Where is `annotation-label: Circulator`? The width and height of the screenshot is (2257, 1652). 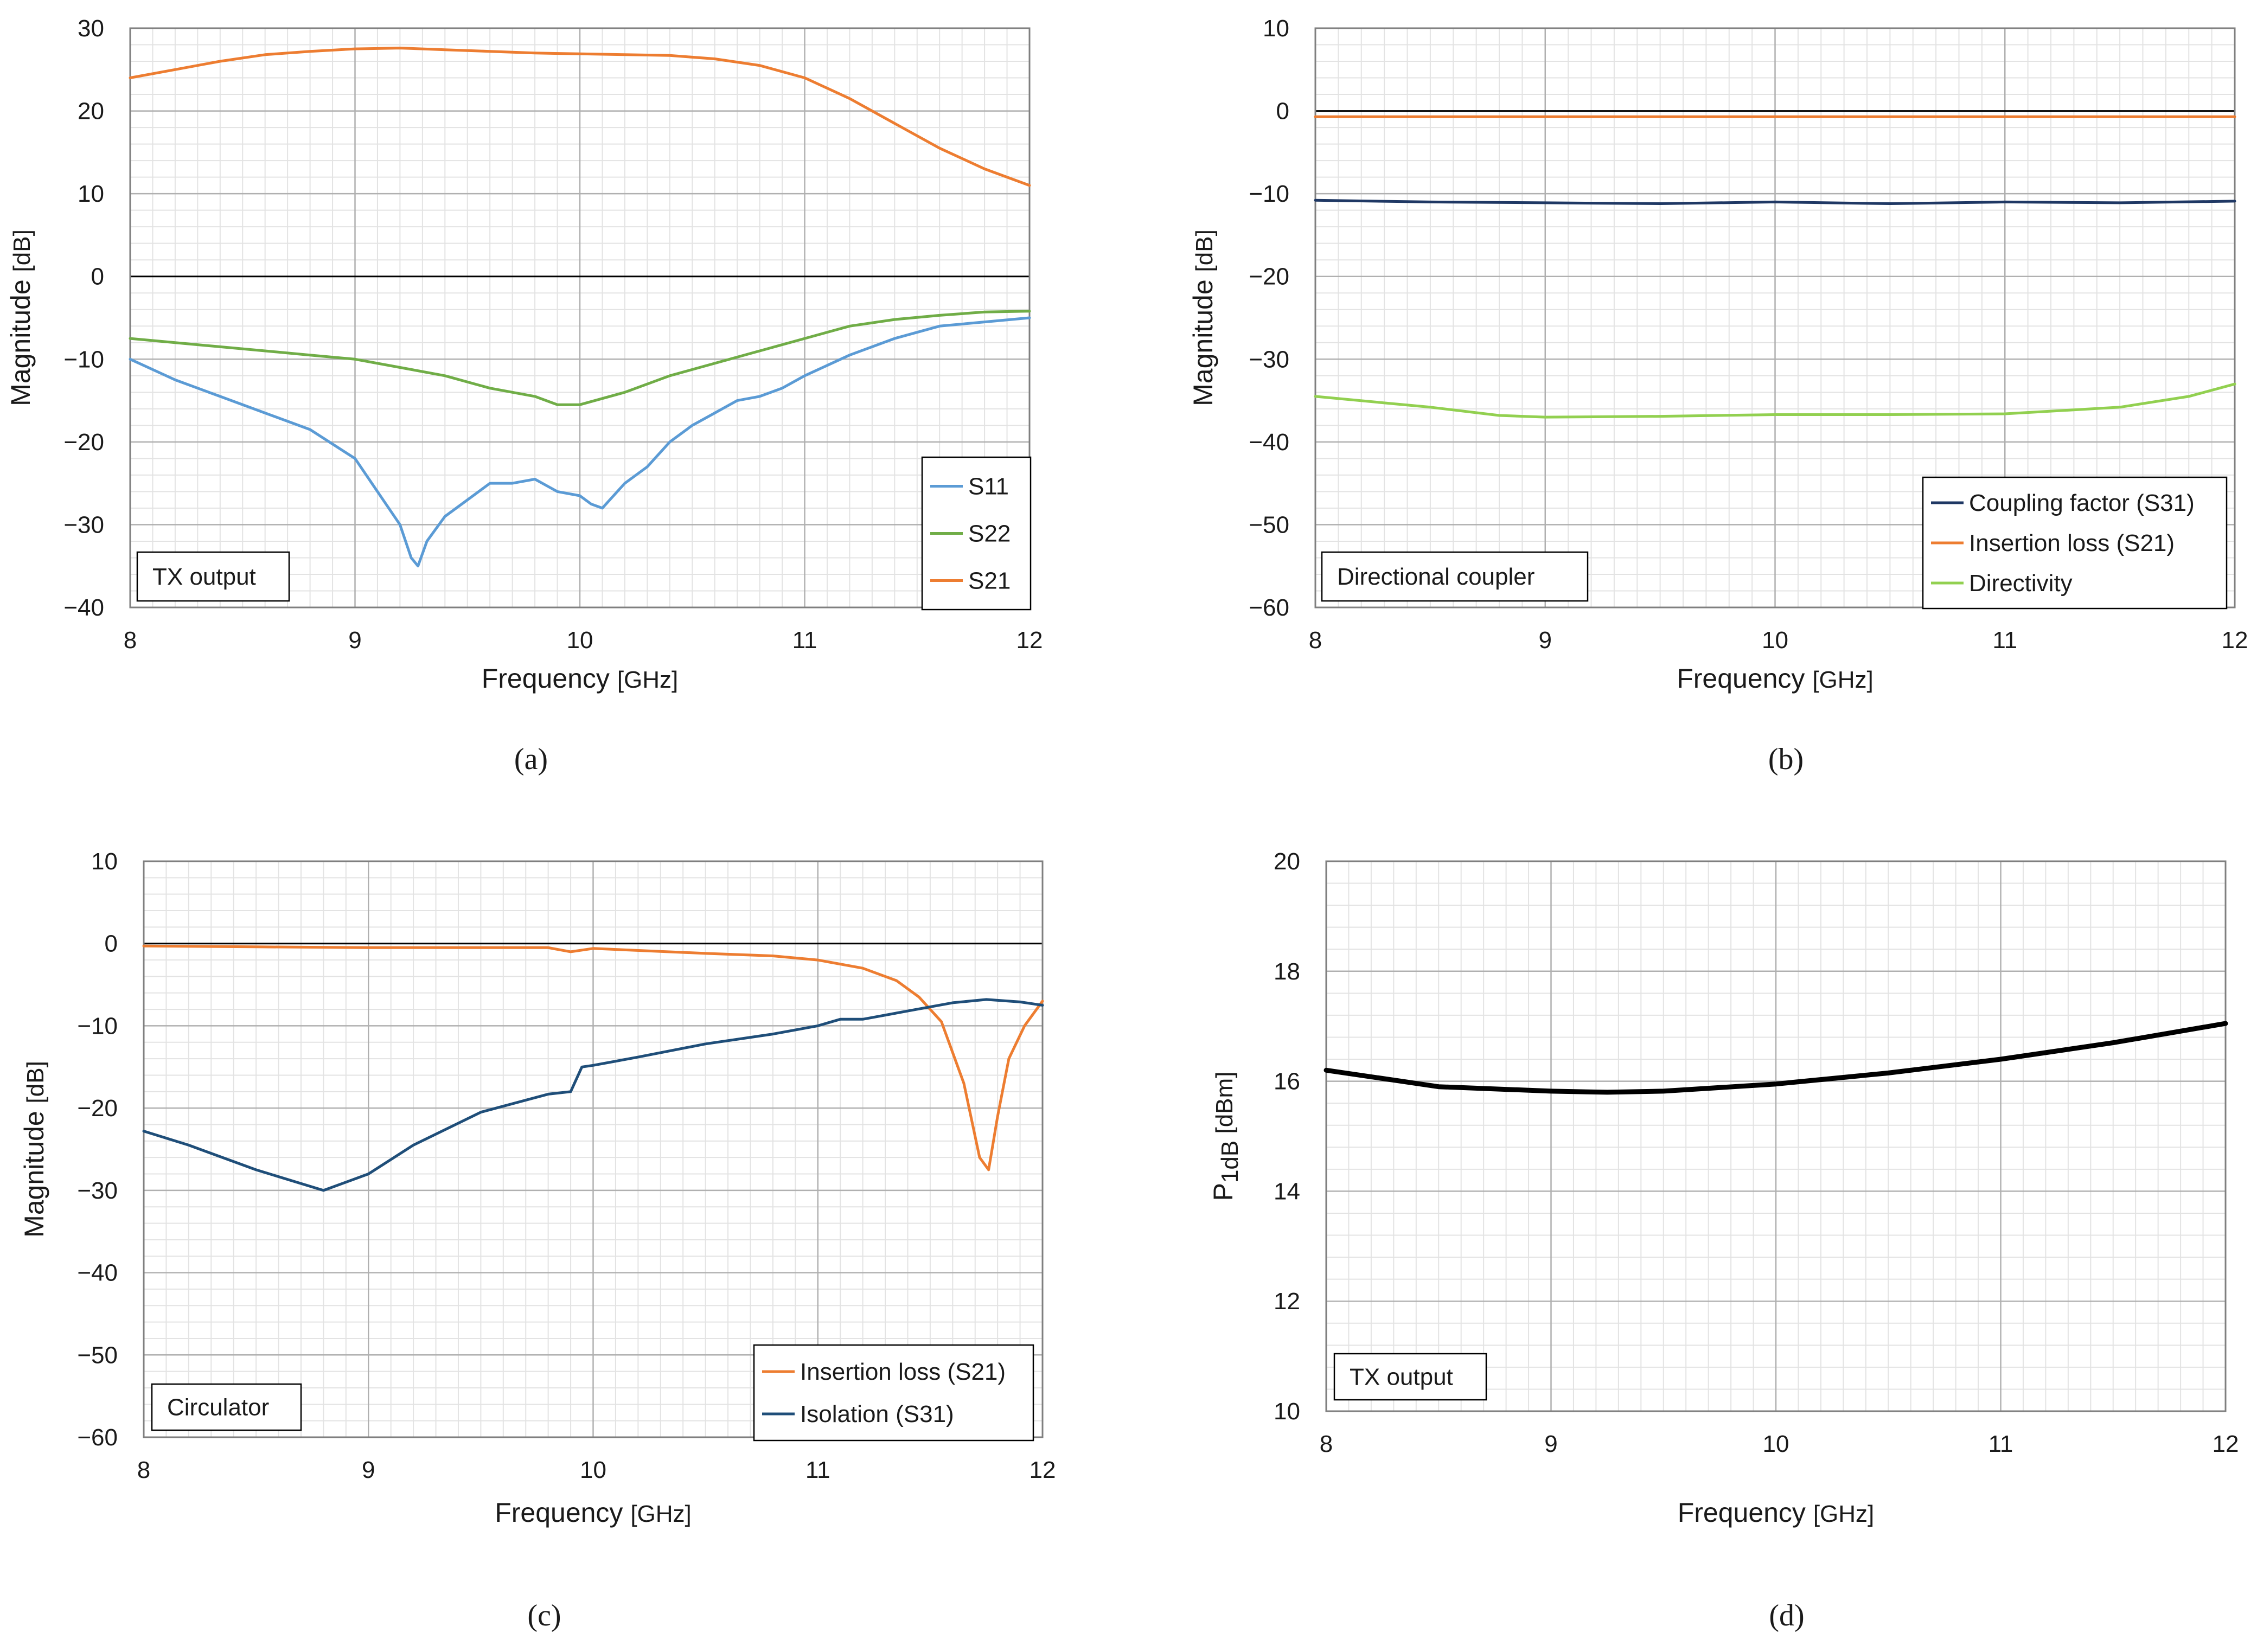
annotation-label: Circulator is located at coordinates (218, 1407).